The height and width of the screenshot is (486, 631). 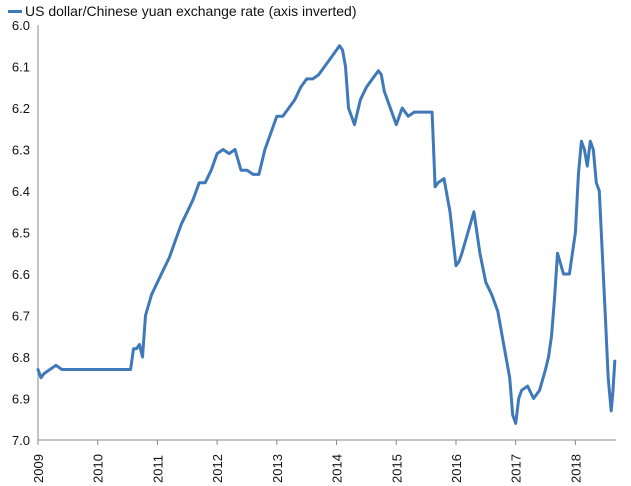 What do you see at coordinates (21, 150) in the screenshot?
I see `y-tick-label: 6.3` at bounding box center [21, 150].